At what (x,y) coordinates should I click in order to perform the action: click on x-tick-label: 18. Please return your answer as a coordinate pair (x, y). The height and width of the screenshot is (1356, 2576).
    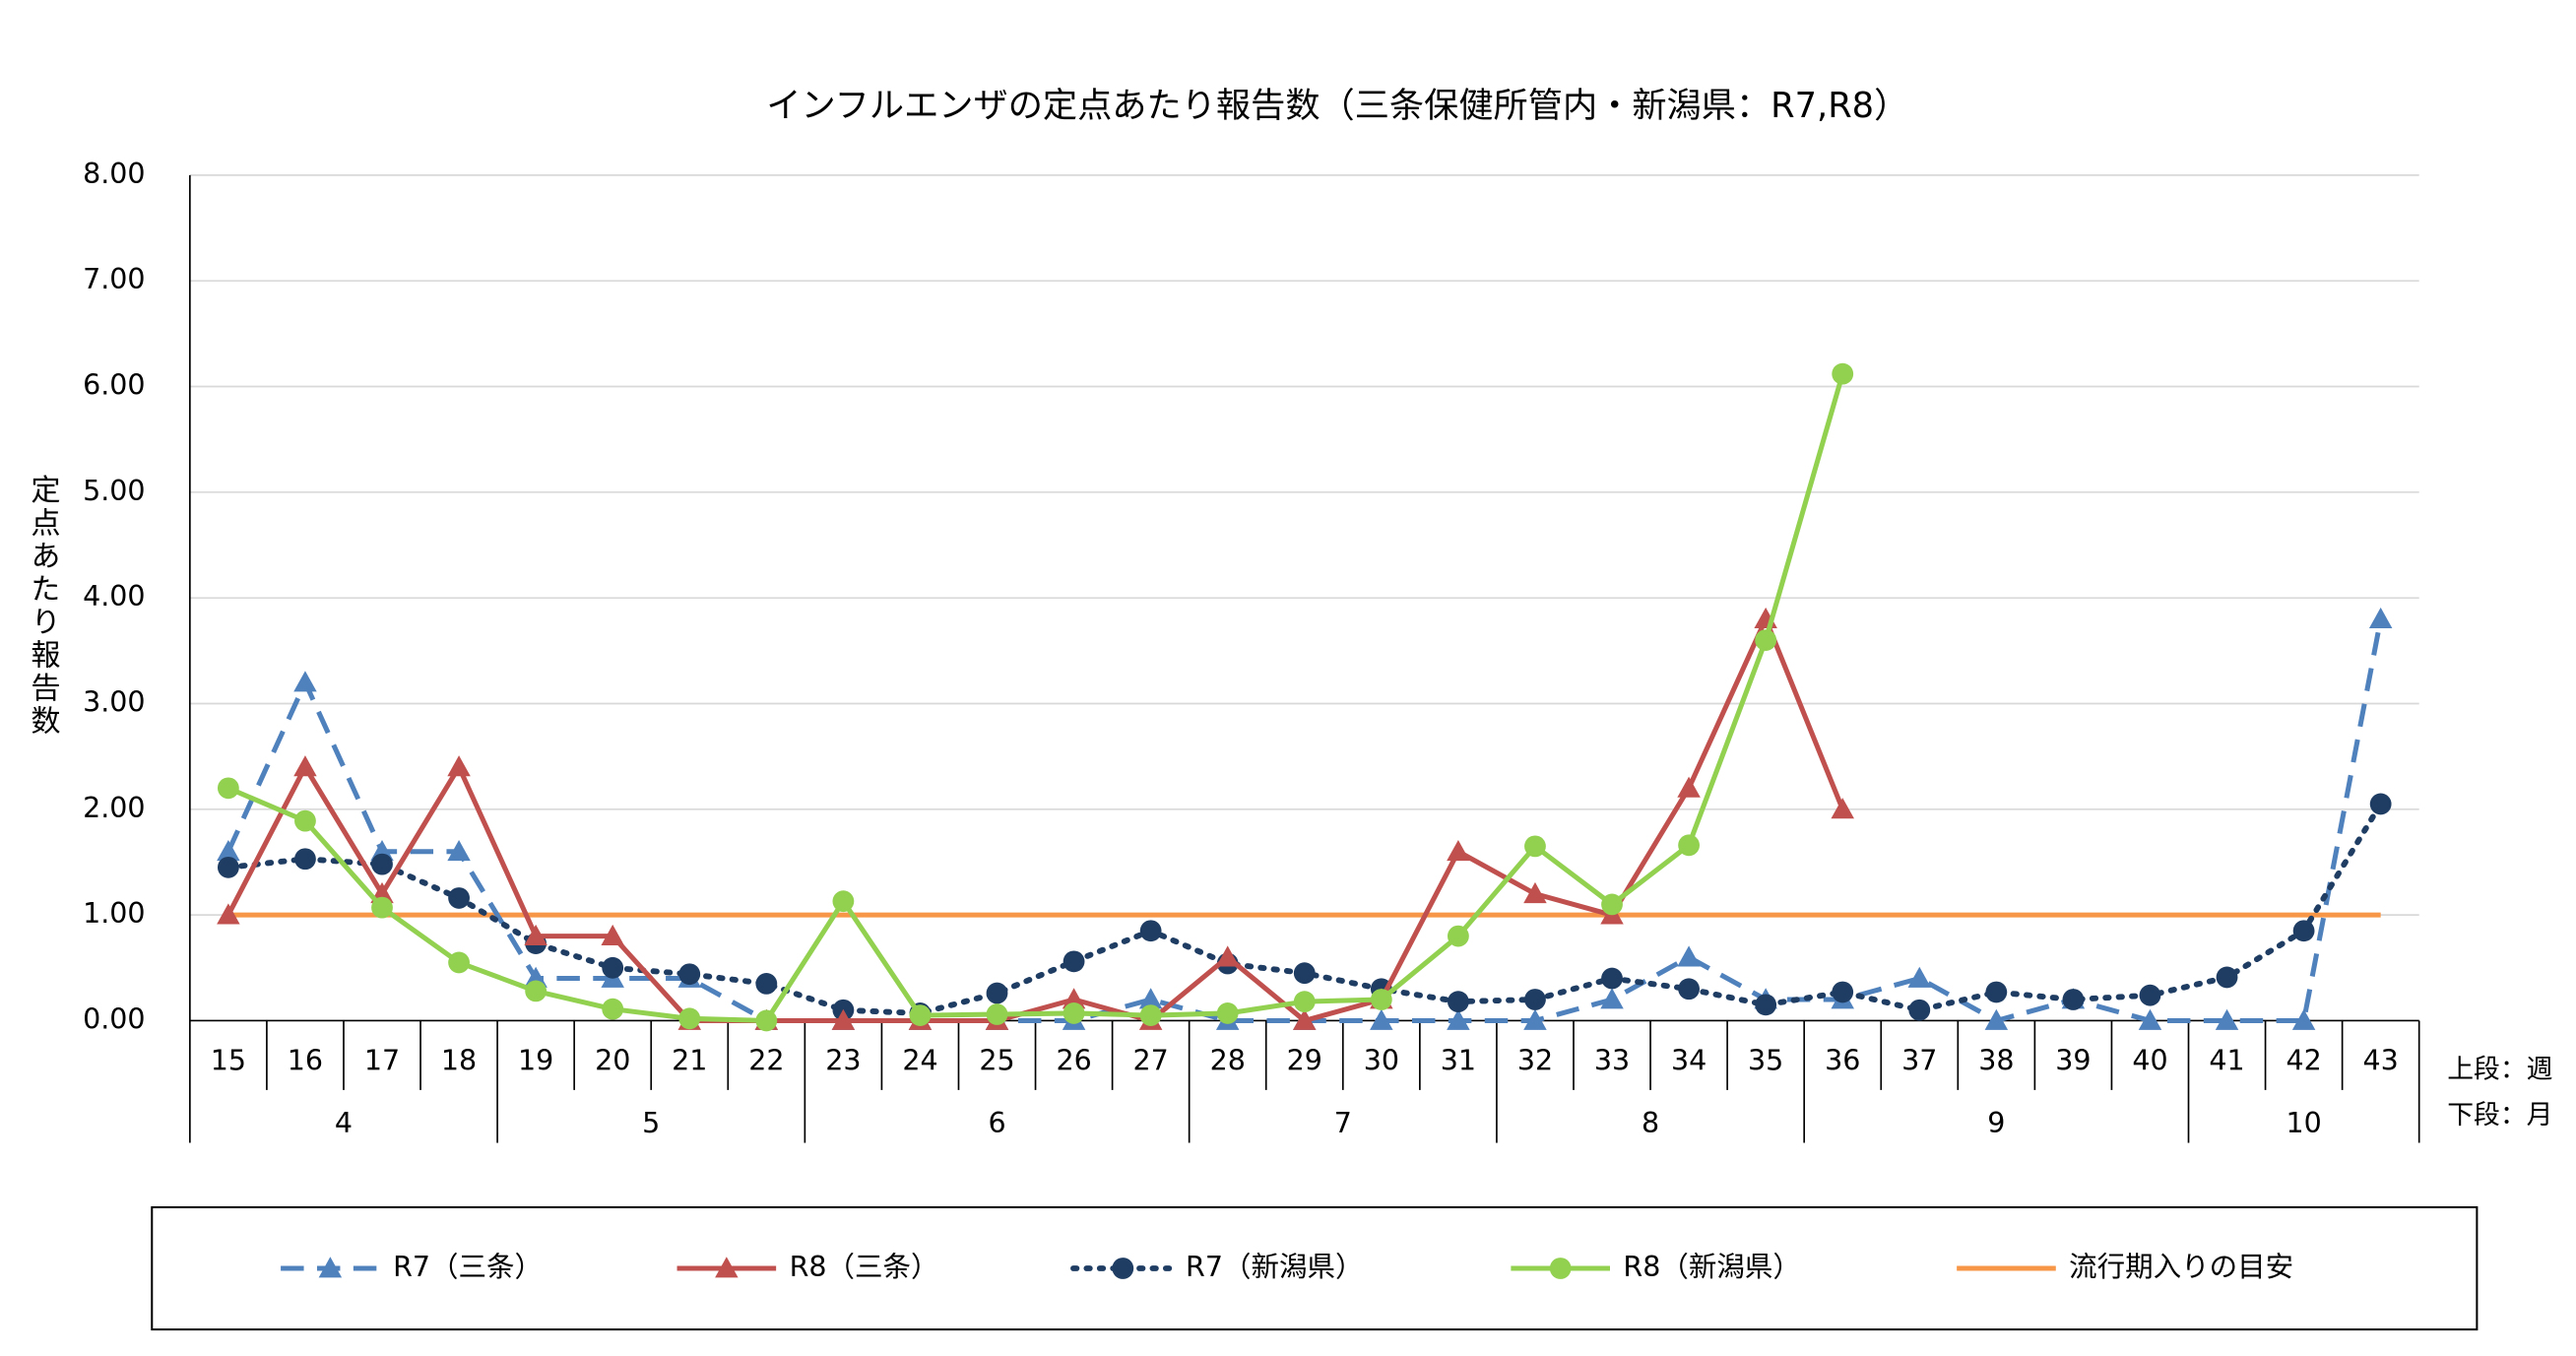
    Looking at the image, I should click on (459, 1060).